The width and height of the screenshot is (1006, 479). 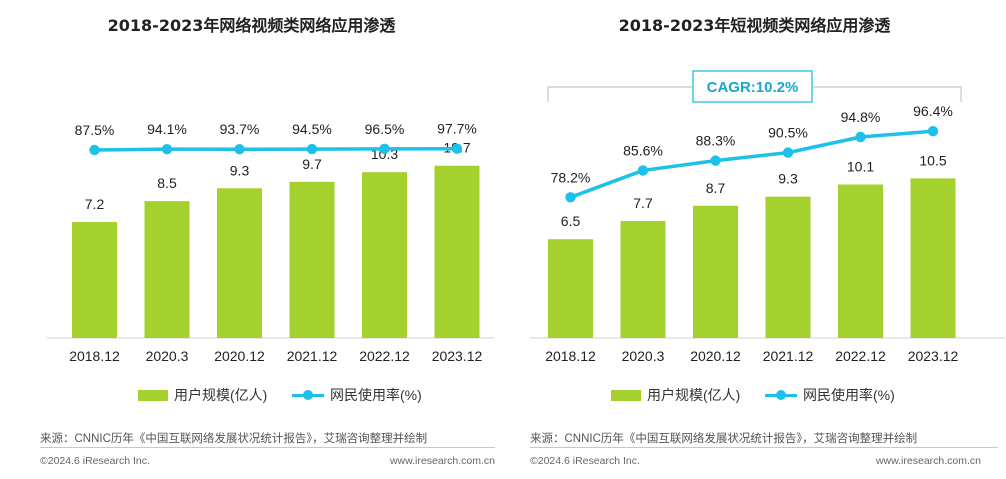 I want to click on cagr-label: CAGR:10.2%, so click(x=753, y=87).